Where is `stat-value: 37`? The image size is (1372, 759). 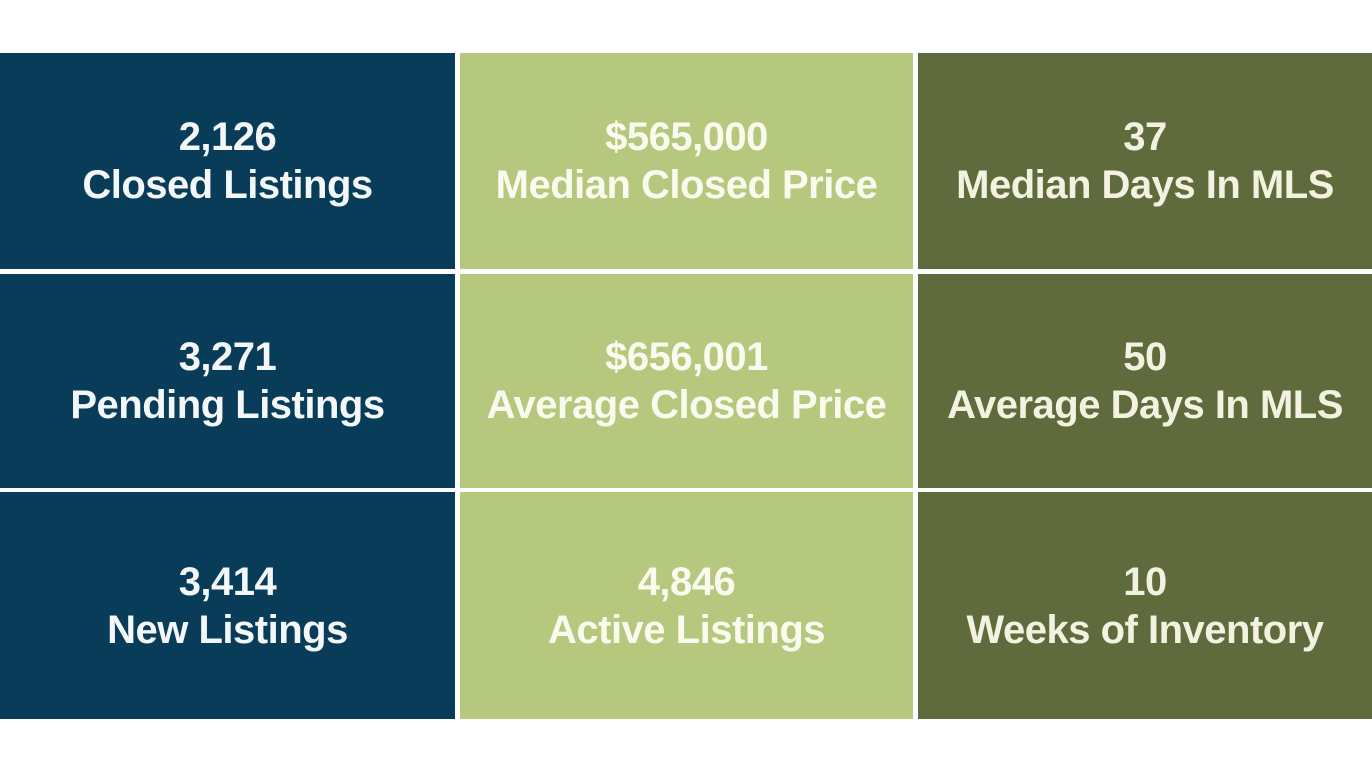 stat-value: 37 is located at coordinates (1145, 137).